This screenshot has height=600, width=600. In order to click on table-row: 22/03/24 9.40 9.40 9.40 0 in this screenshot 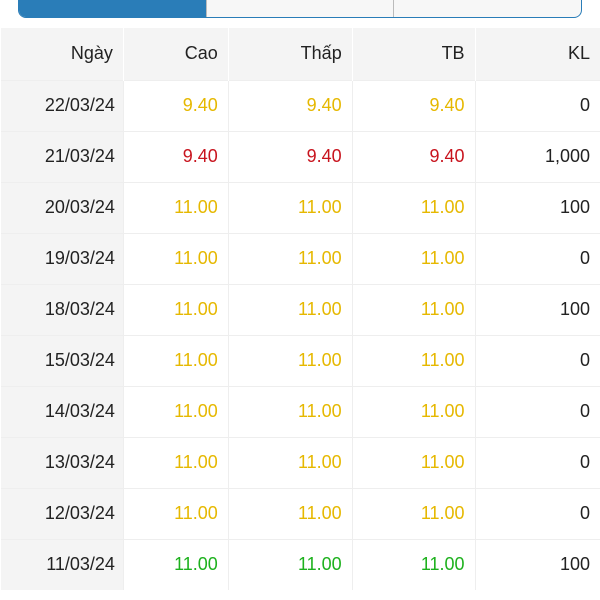, I will do `click(300, 105)`.